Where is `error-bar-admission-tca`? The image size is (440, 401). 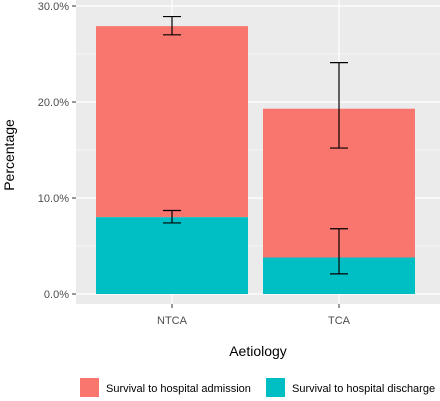
error-bar-admission-tca is located at coordinates (339, 105).